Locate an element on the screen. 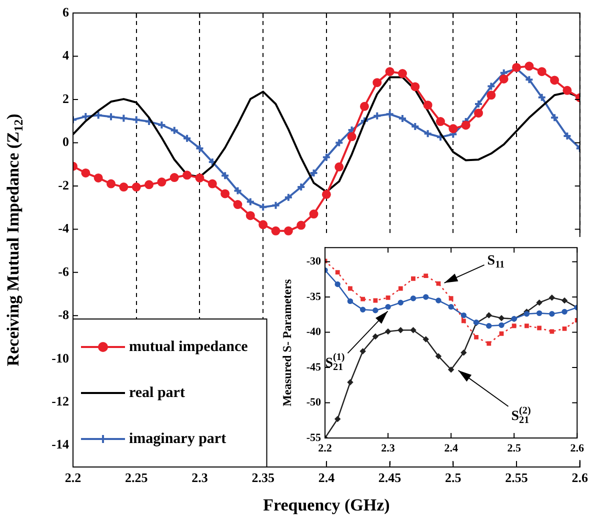 This screenshot has width=592, height=518. y-tick-label: -6 is located at coordinates (64, 271).